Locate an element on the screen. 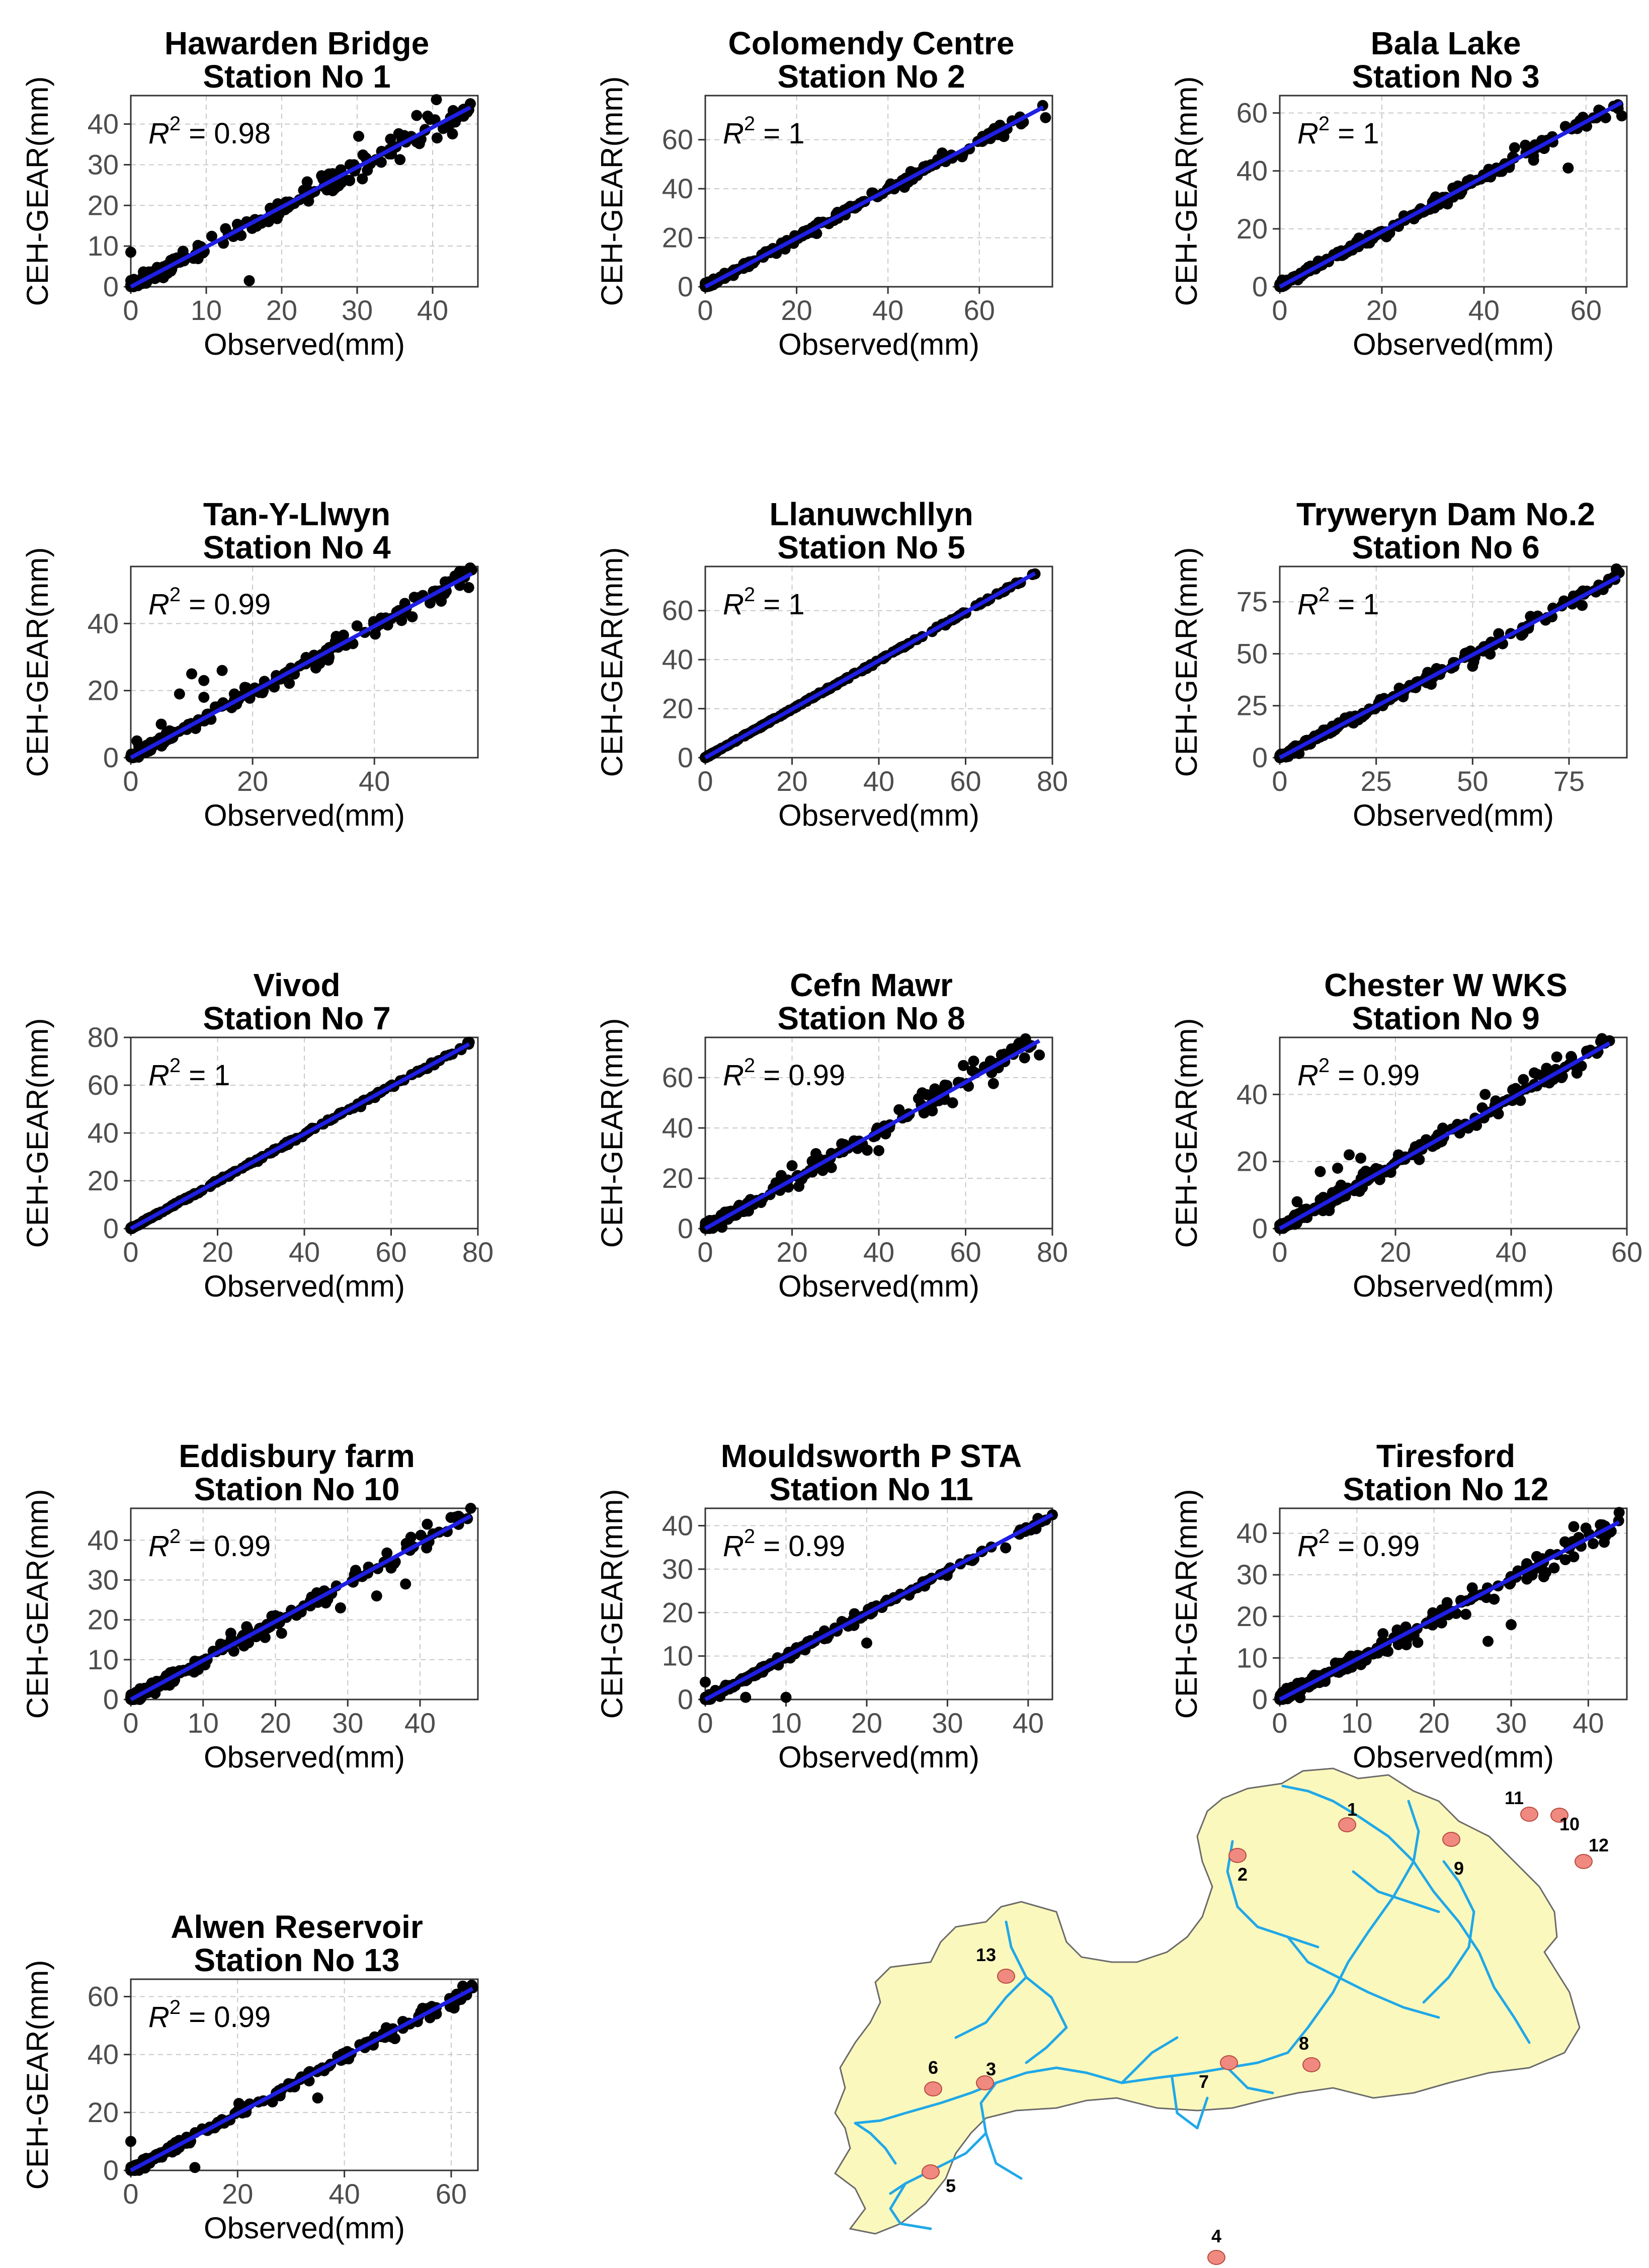  chart-title: Llanuwchllyn is located at coordinates (871, 514).